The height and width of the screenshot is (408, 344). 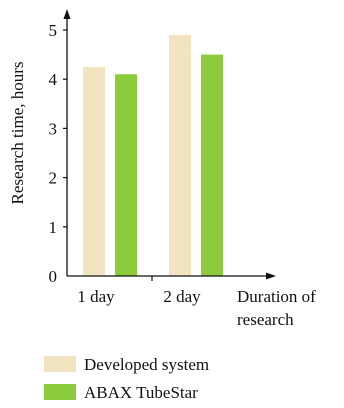 What do you see at coordinates (141, 392) in the screenshot?
I see `legend-label-2: ABAX TubeStar` at bounding box center [141, 392].